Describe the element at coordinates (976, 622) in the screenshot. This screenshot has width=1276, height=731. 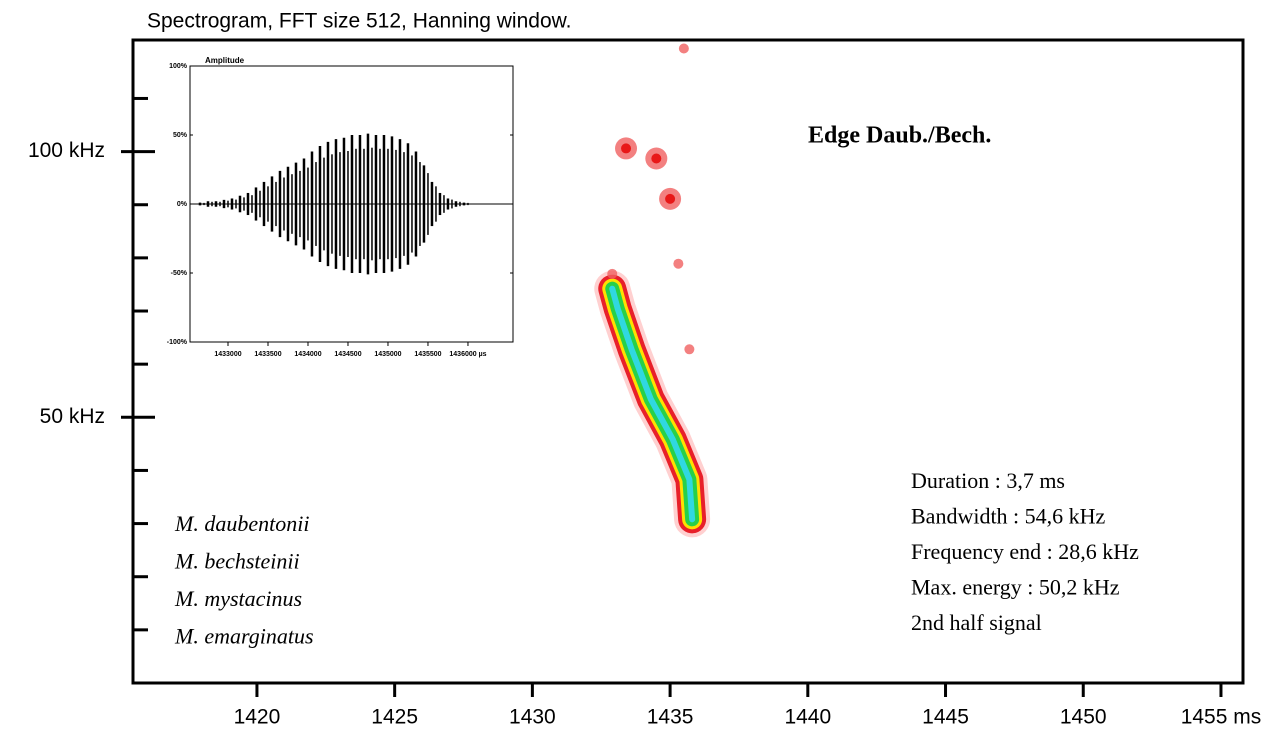
I see `measurement: 2nd half signal` at that location.